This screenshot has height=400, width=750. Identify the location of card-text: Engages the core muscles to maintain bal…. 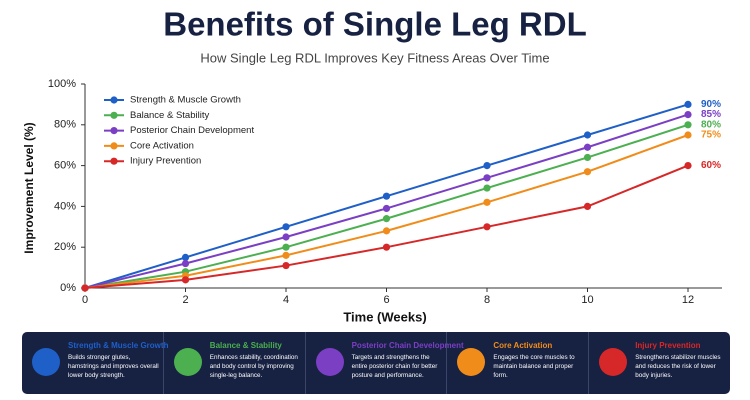
(534, 366).